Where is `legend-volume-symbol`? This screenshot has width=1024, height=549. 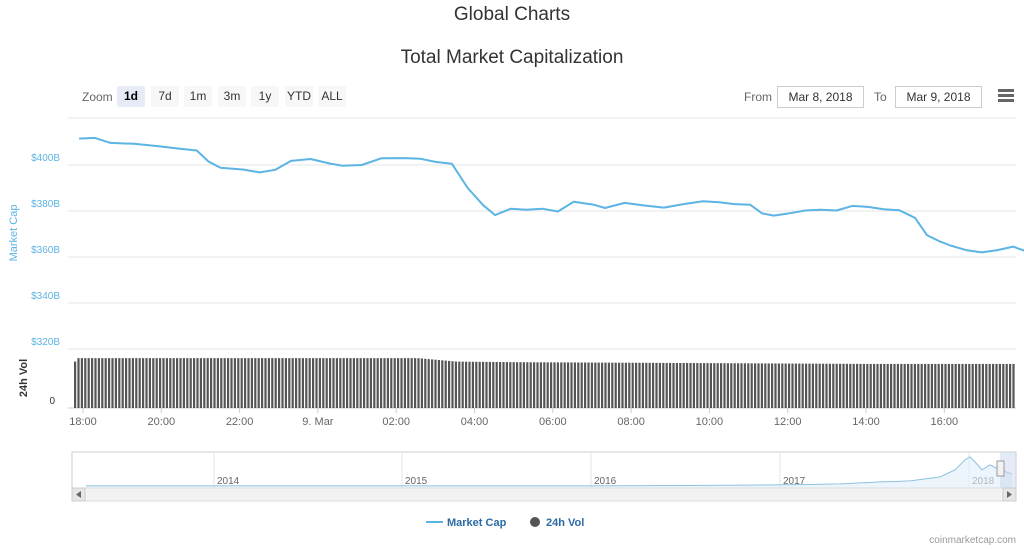 legend-volume-symbol is located at coordinates (535, 522).